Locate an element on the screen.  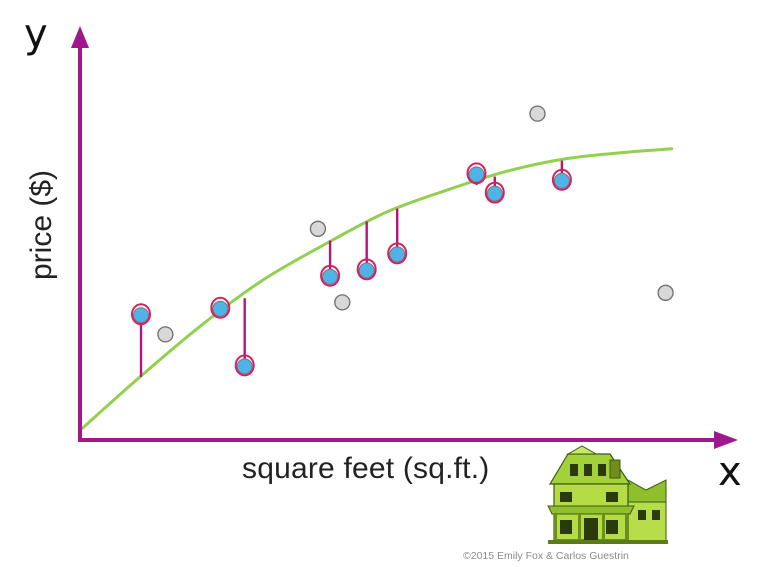
y-axis-letter: y is located at coordinates (36, 34).